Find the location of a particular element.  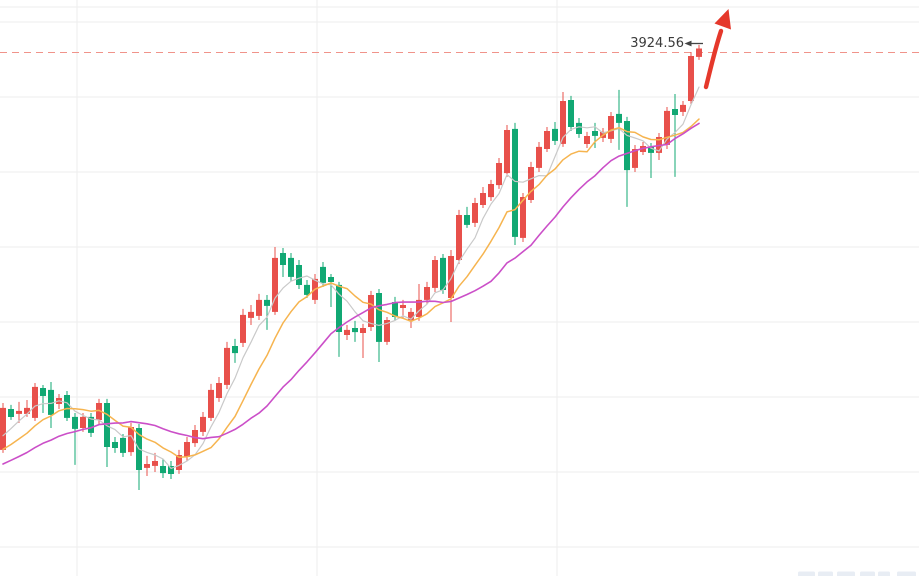

trend-up-arrow-icon is located at coordinates (717, 49).